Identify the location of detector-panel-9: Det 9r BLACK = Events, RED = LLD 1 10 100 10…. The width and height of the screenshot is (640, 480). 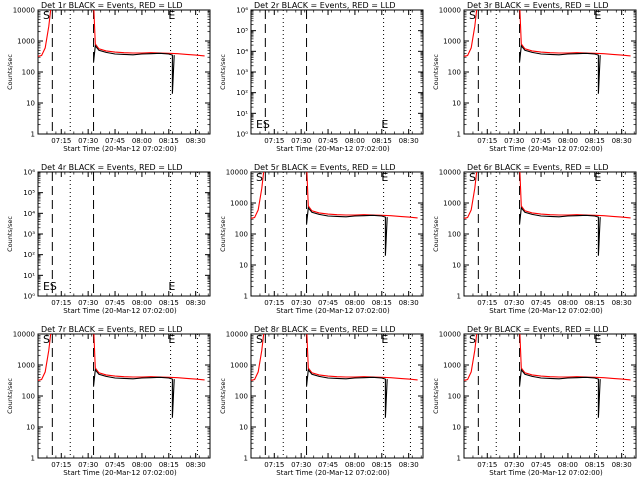
(534, 401).